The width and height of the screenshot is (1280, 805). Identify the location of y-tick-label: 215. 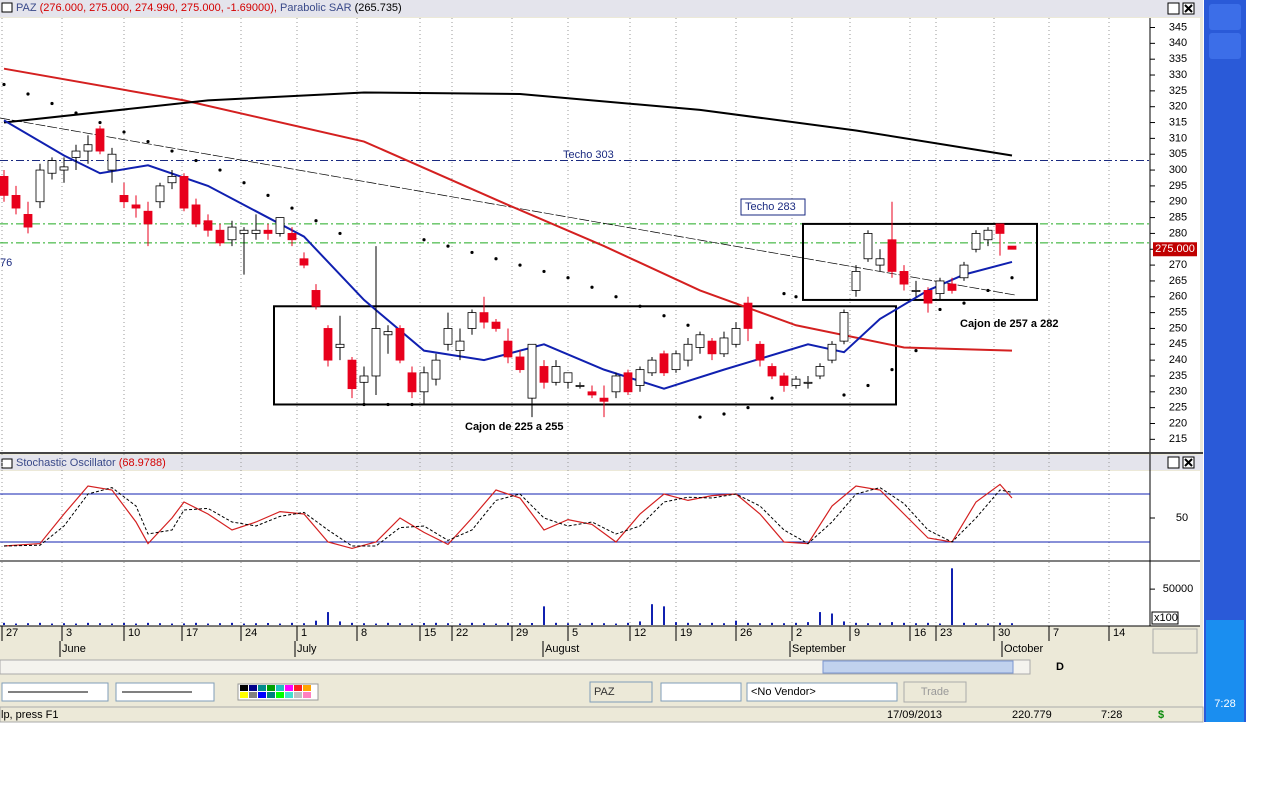
(1178, 439).